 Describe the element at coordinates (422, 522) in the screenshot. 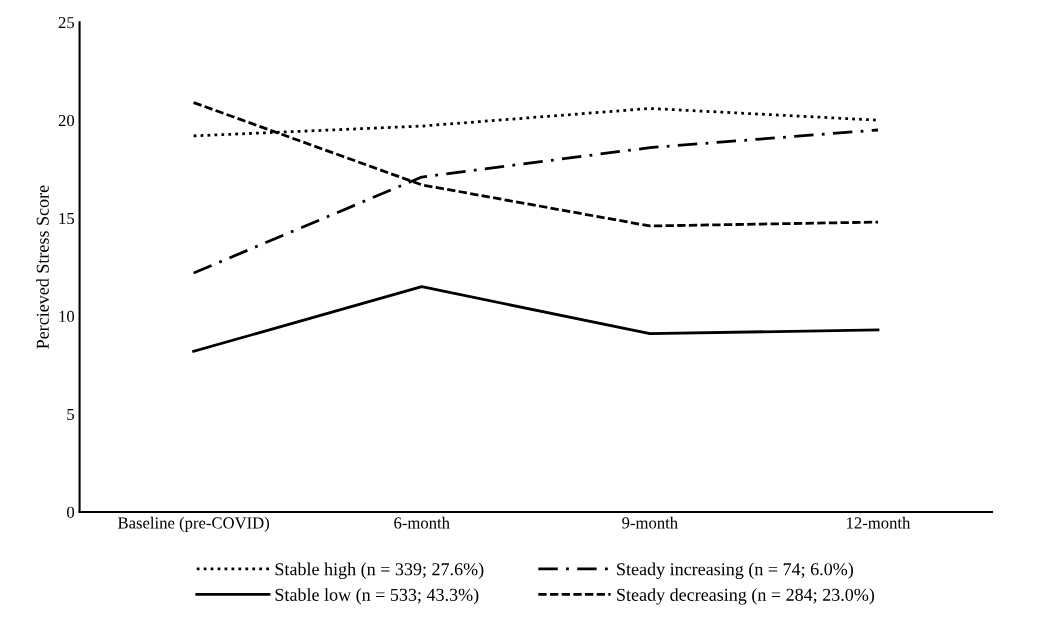

I see `x-tick-label: 6-month` at that location.